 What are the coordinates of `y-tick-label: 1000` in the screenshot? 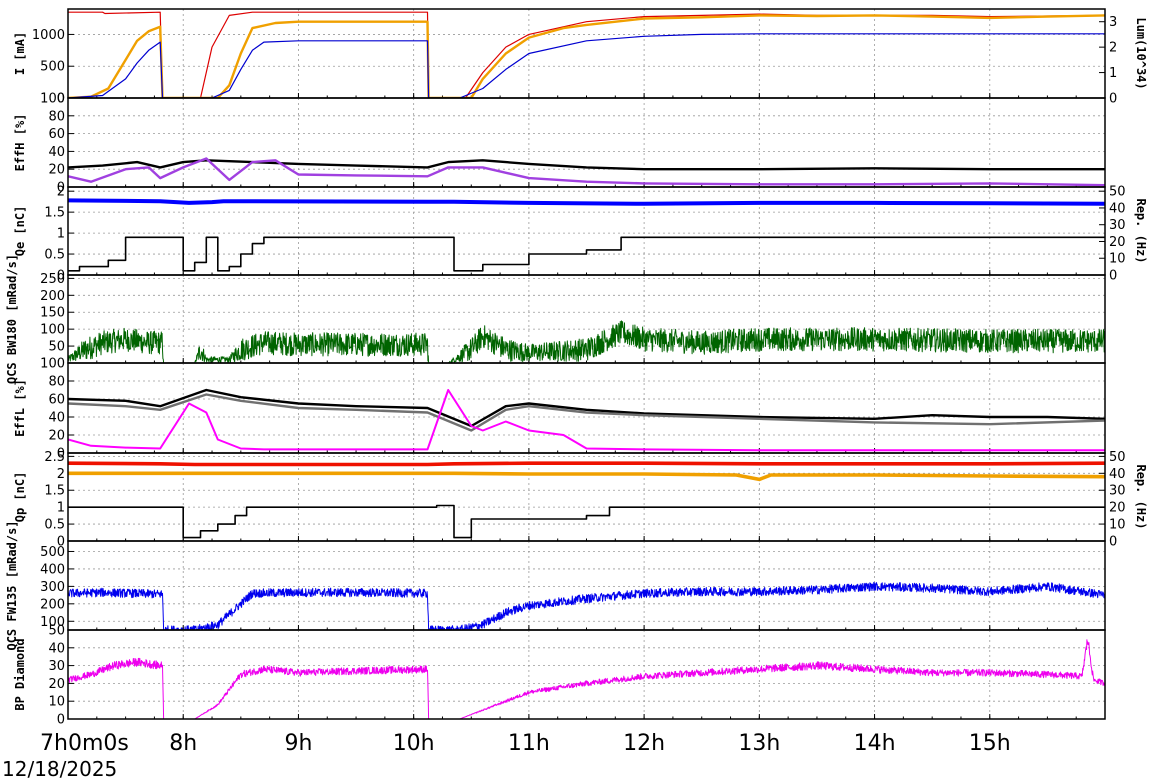 It's located at (48, 35).